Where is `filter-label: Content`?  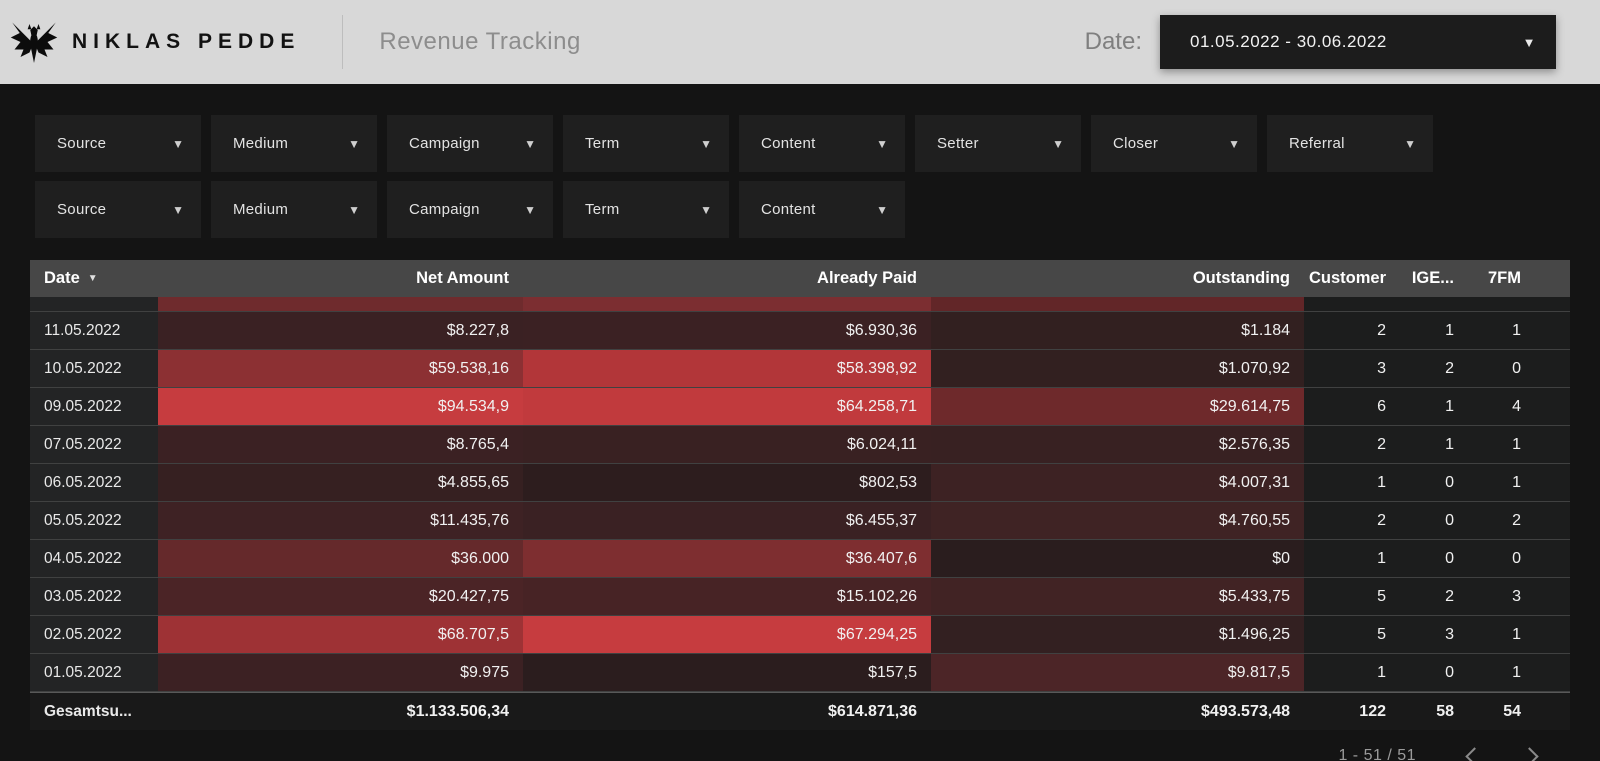 filter-label: Content is located at coordinates (788, 143).